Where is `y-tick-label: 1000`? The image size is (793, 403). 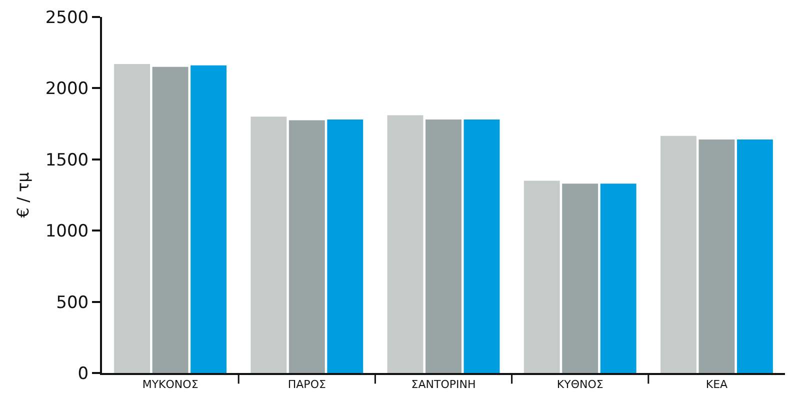
y-tick-label: 1000 is located at coordinates (67, 232).